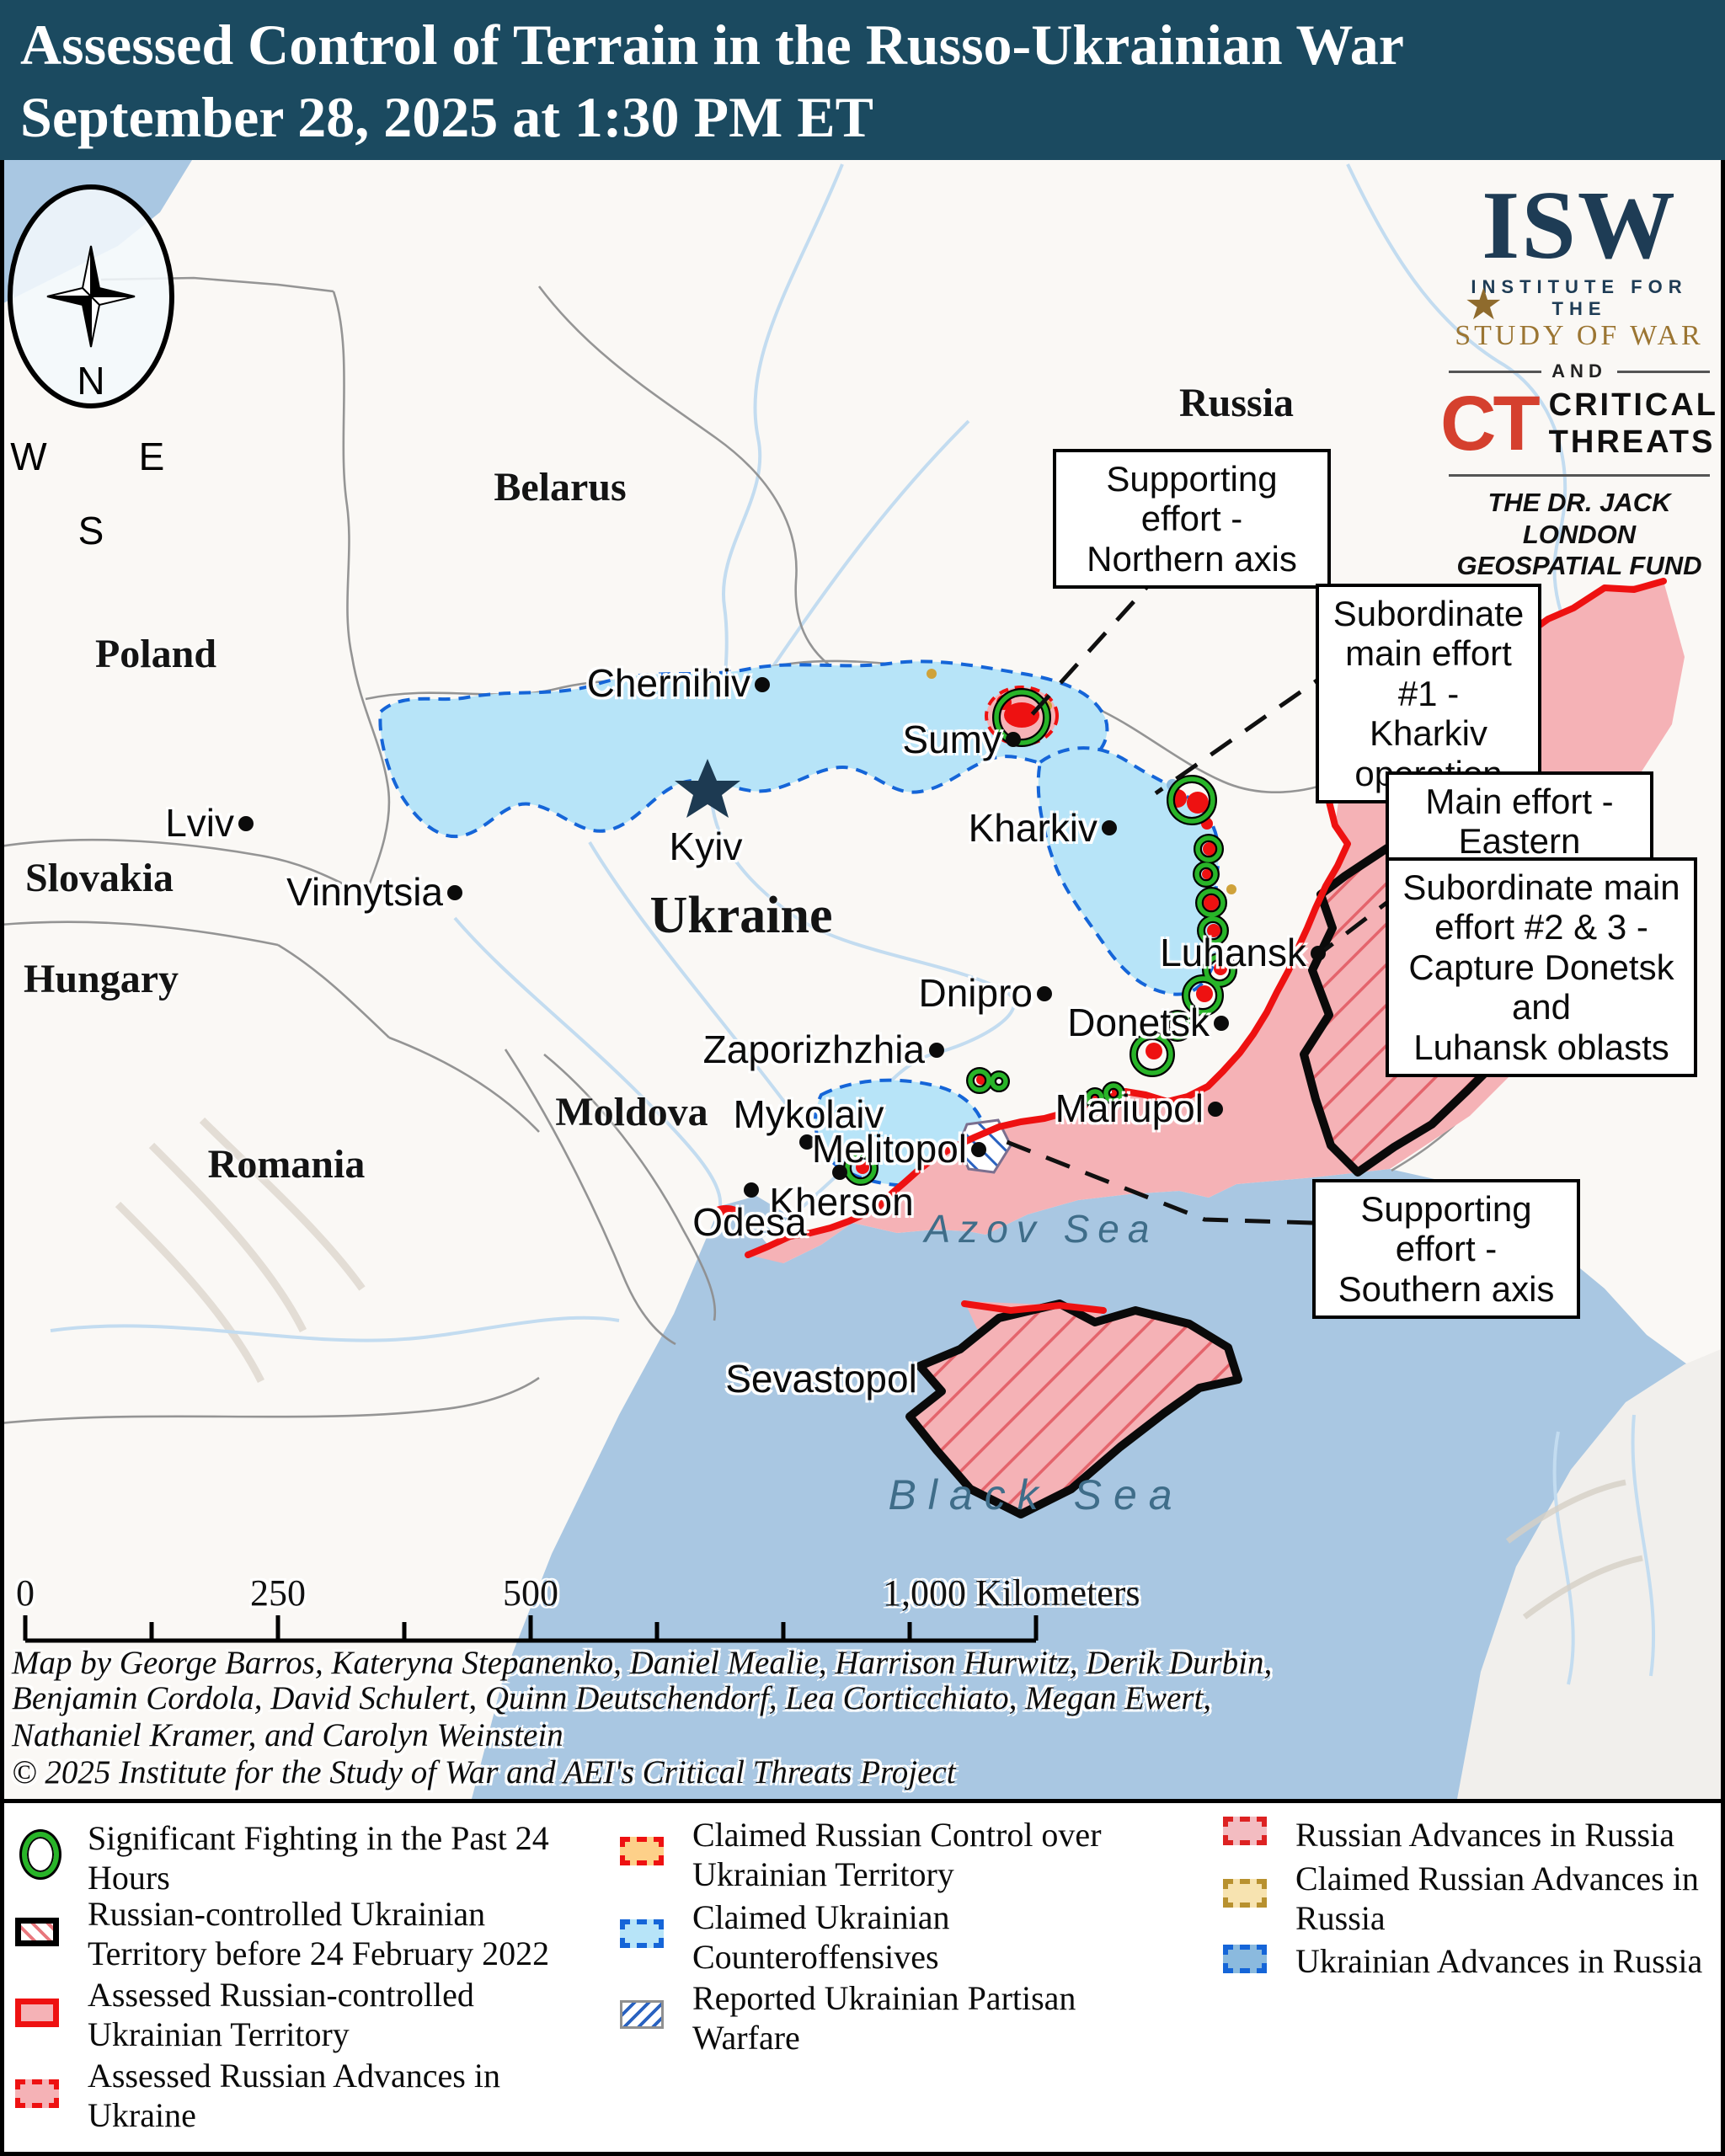 The width and height of the screenshot is (1725, 2156). Describe the element at coordinates (1579, 297) in the screenshot. I see `isw-institute-text: INSTITUTE FOR THE` at that location.